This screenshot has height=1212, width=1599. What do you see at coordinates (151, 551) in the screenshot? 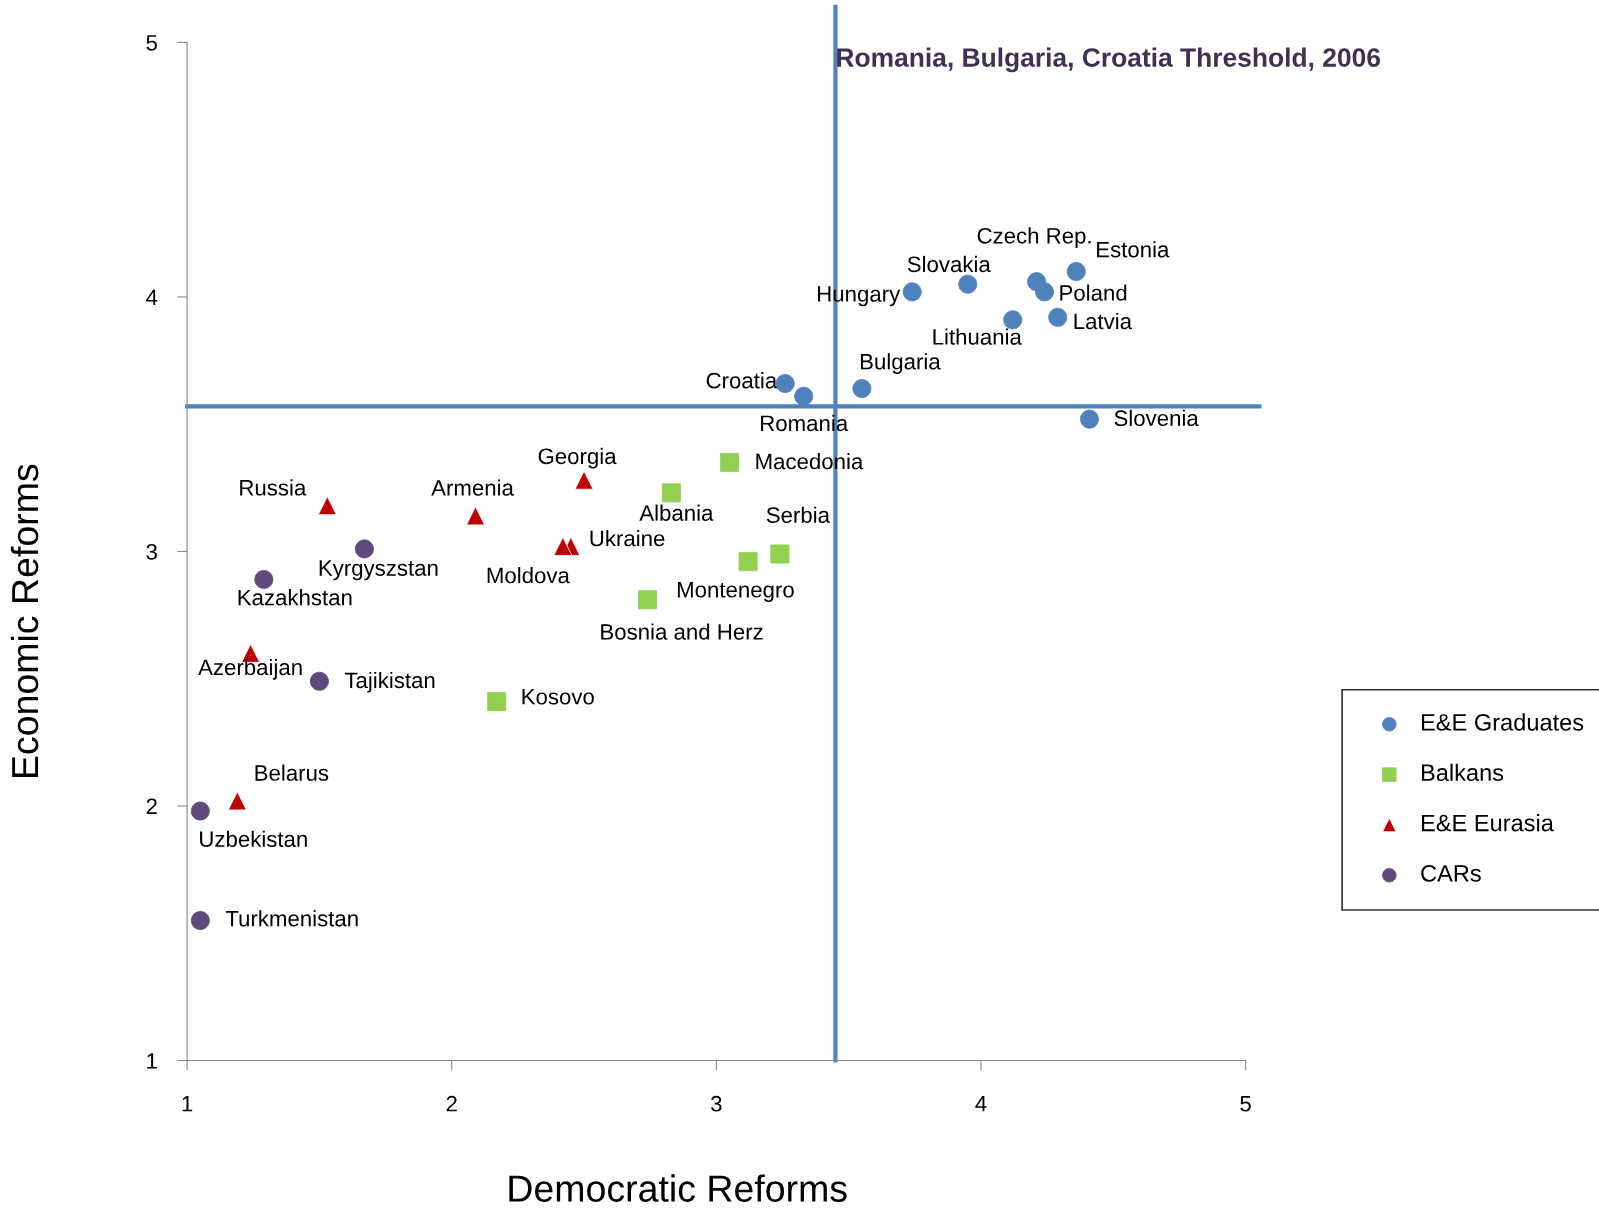
I see `y-tick-label: 3` at bounding box center [151, 551].